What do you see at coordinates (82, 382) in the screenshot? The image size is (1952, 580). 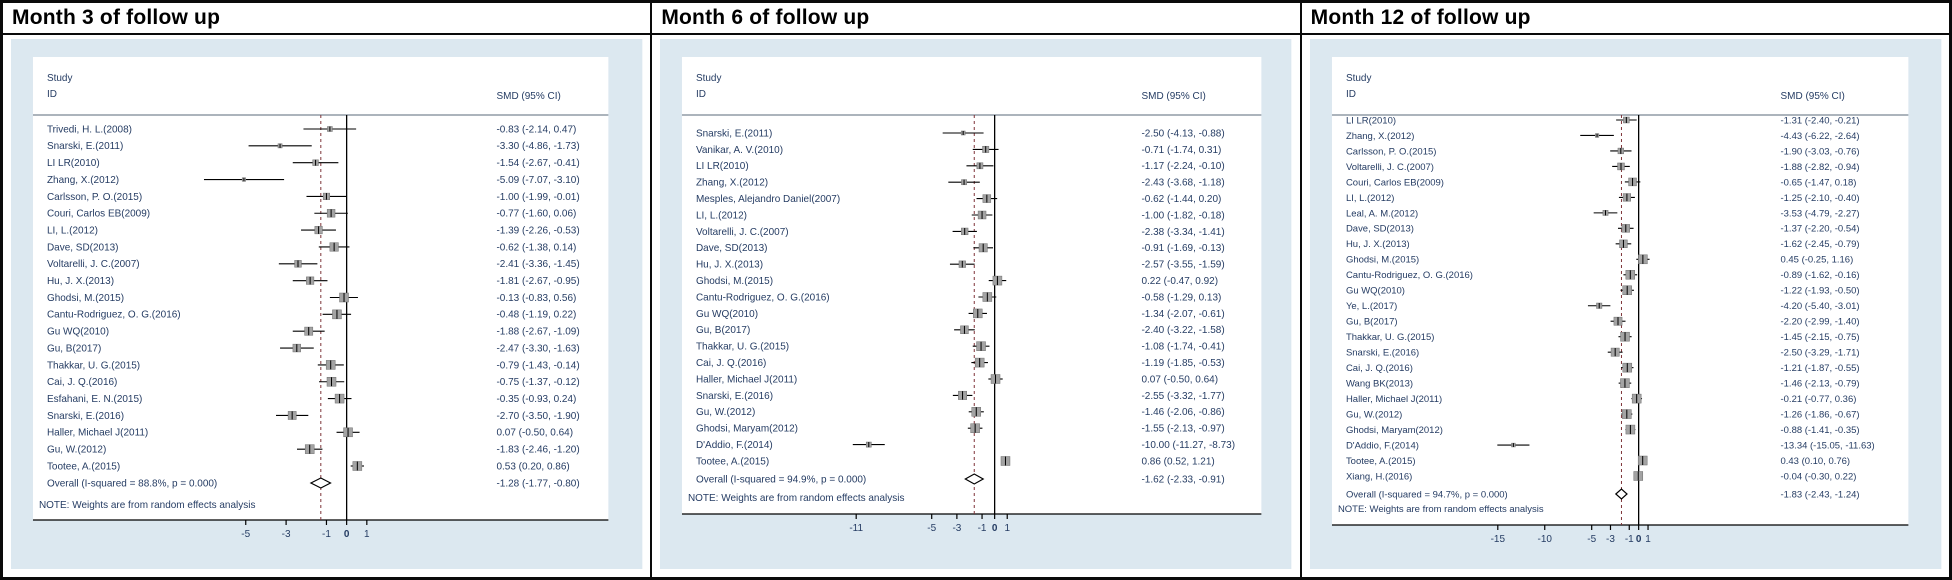 I see `study-label: Cai, J. Q.(2016)` at bounding box center [82, 382].